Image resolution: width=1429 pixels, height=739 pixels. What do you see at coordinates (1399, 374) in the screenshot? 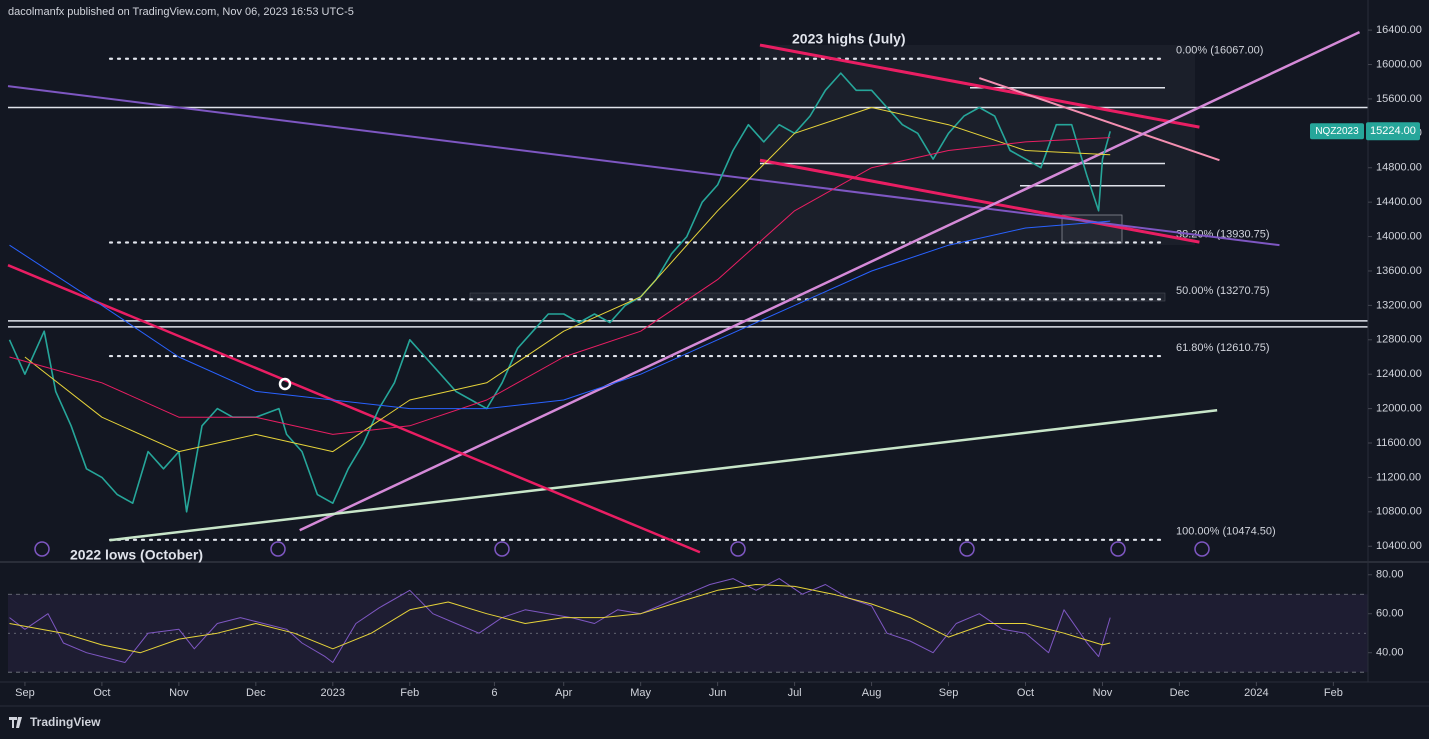
I see `y-tick-label: 12400.00` at bounding box center [1399, 374].